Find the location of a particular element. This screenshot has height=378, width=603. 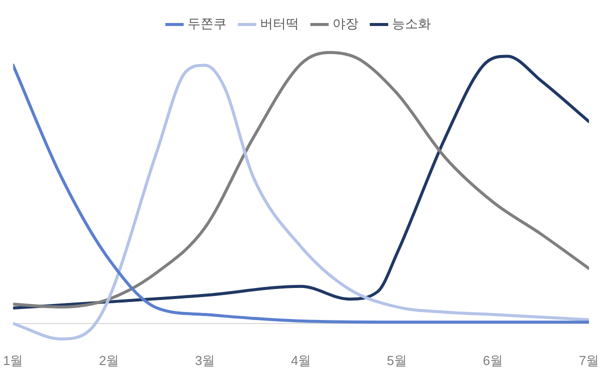

x-tick-label: 5월 is located at coordinates (397, 360).